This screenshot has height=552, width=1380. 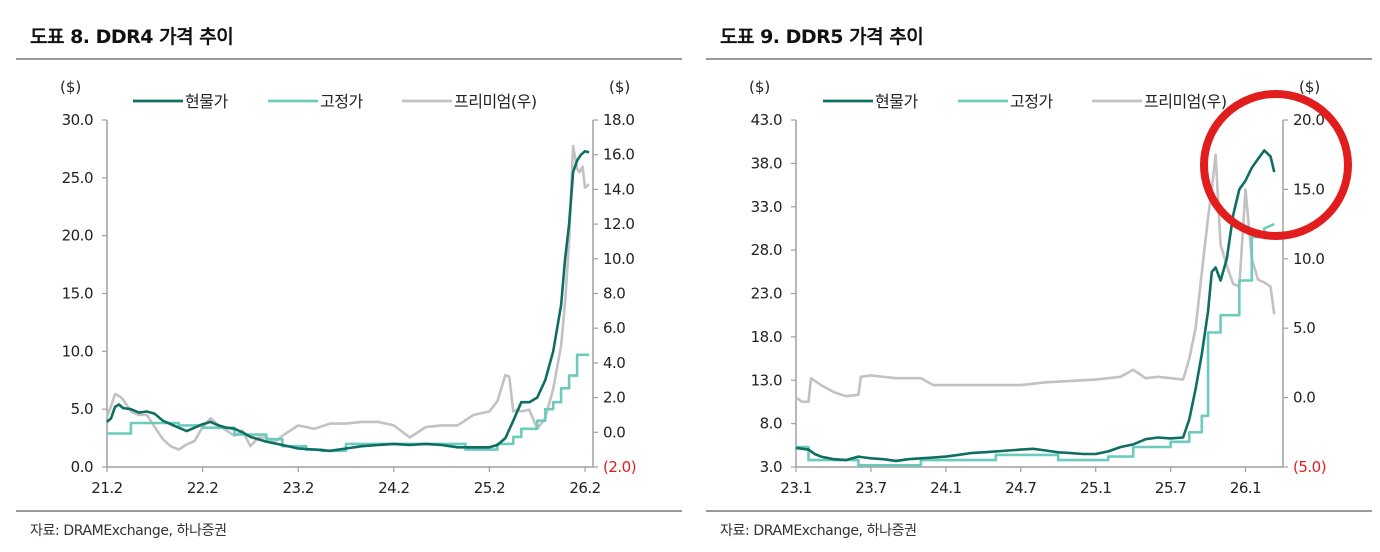 I want to click on x-tick-label: 25.2, so click(x=489, y=488).